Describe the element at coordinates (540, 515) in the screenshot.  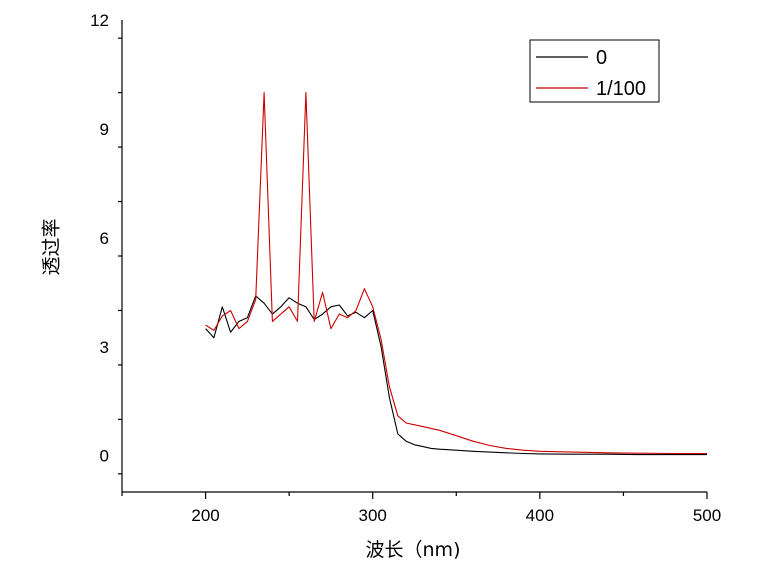
I see `x-tick-label: 400` at that location.